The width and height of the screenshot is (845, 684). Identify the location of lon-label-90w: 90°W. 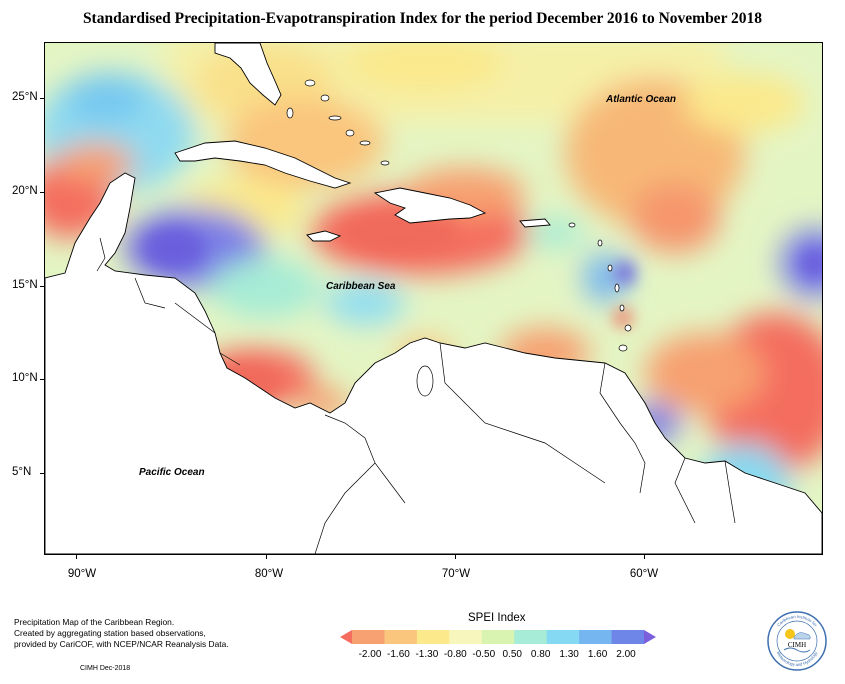
(82, 574).